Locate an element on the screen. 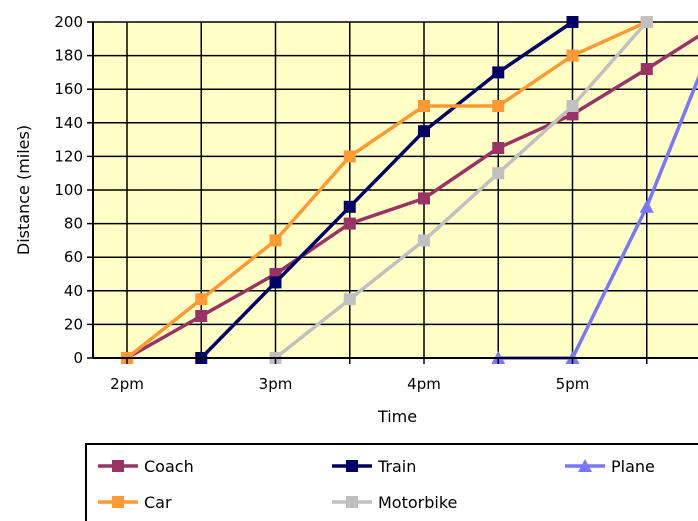  legend: Coach Train Plane Car Motorbike is located at coordinates (391, 482).